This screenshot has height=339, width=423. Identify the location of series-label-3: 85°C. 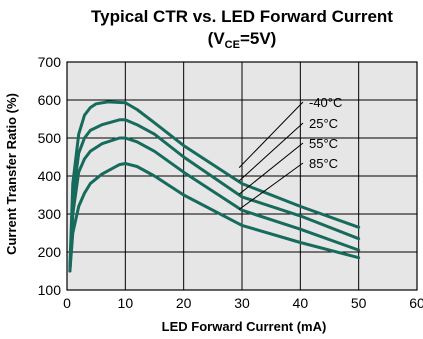
(323, 163).